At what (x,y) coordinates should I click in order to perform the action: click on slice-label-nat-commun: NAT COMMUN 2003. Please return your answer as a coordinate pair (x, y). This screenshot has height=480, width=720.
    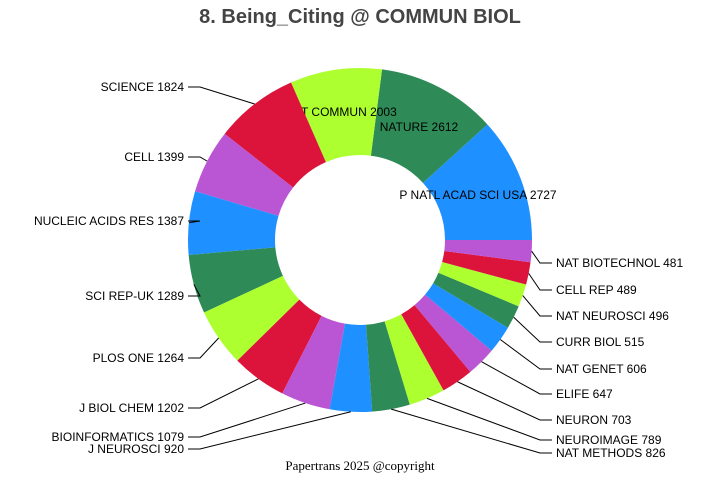
    Looking at the image, I should click on (341, 112).